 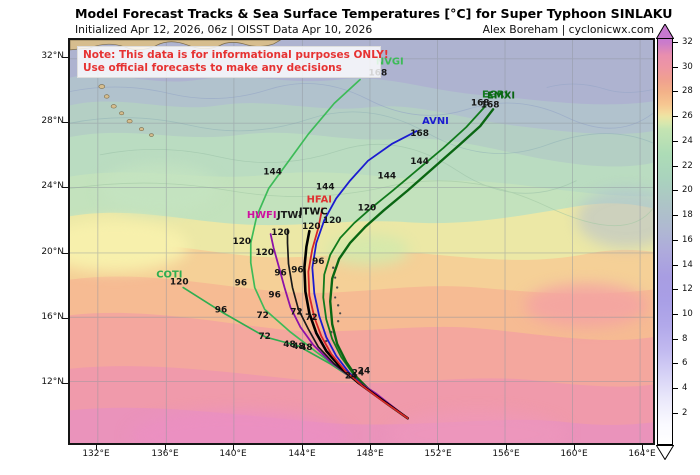 I want to click on mariana-islands, so click(x=333, y=304).